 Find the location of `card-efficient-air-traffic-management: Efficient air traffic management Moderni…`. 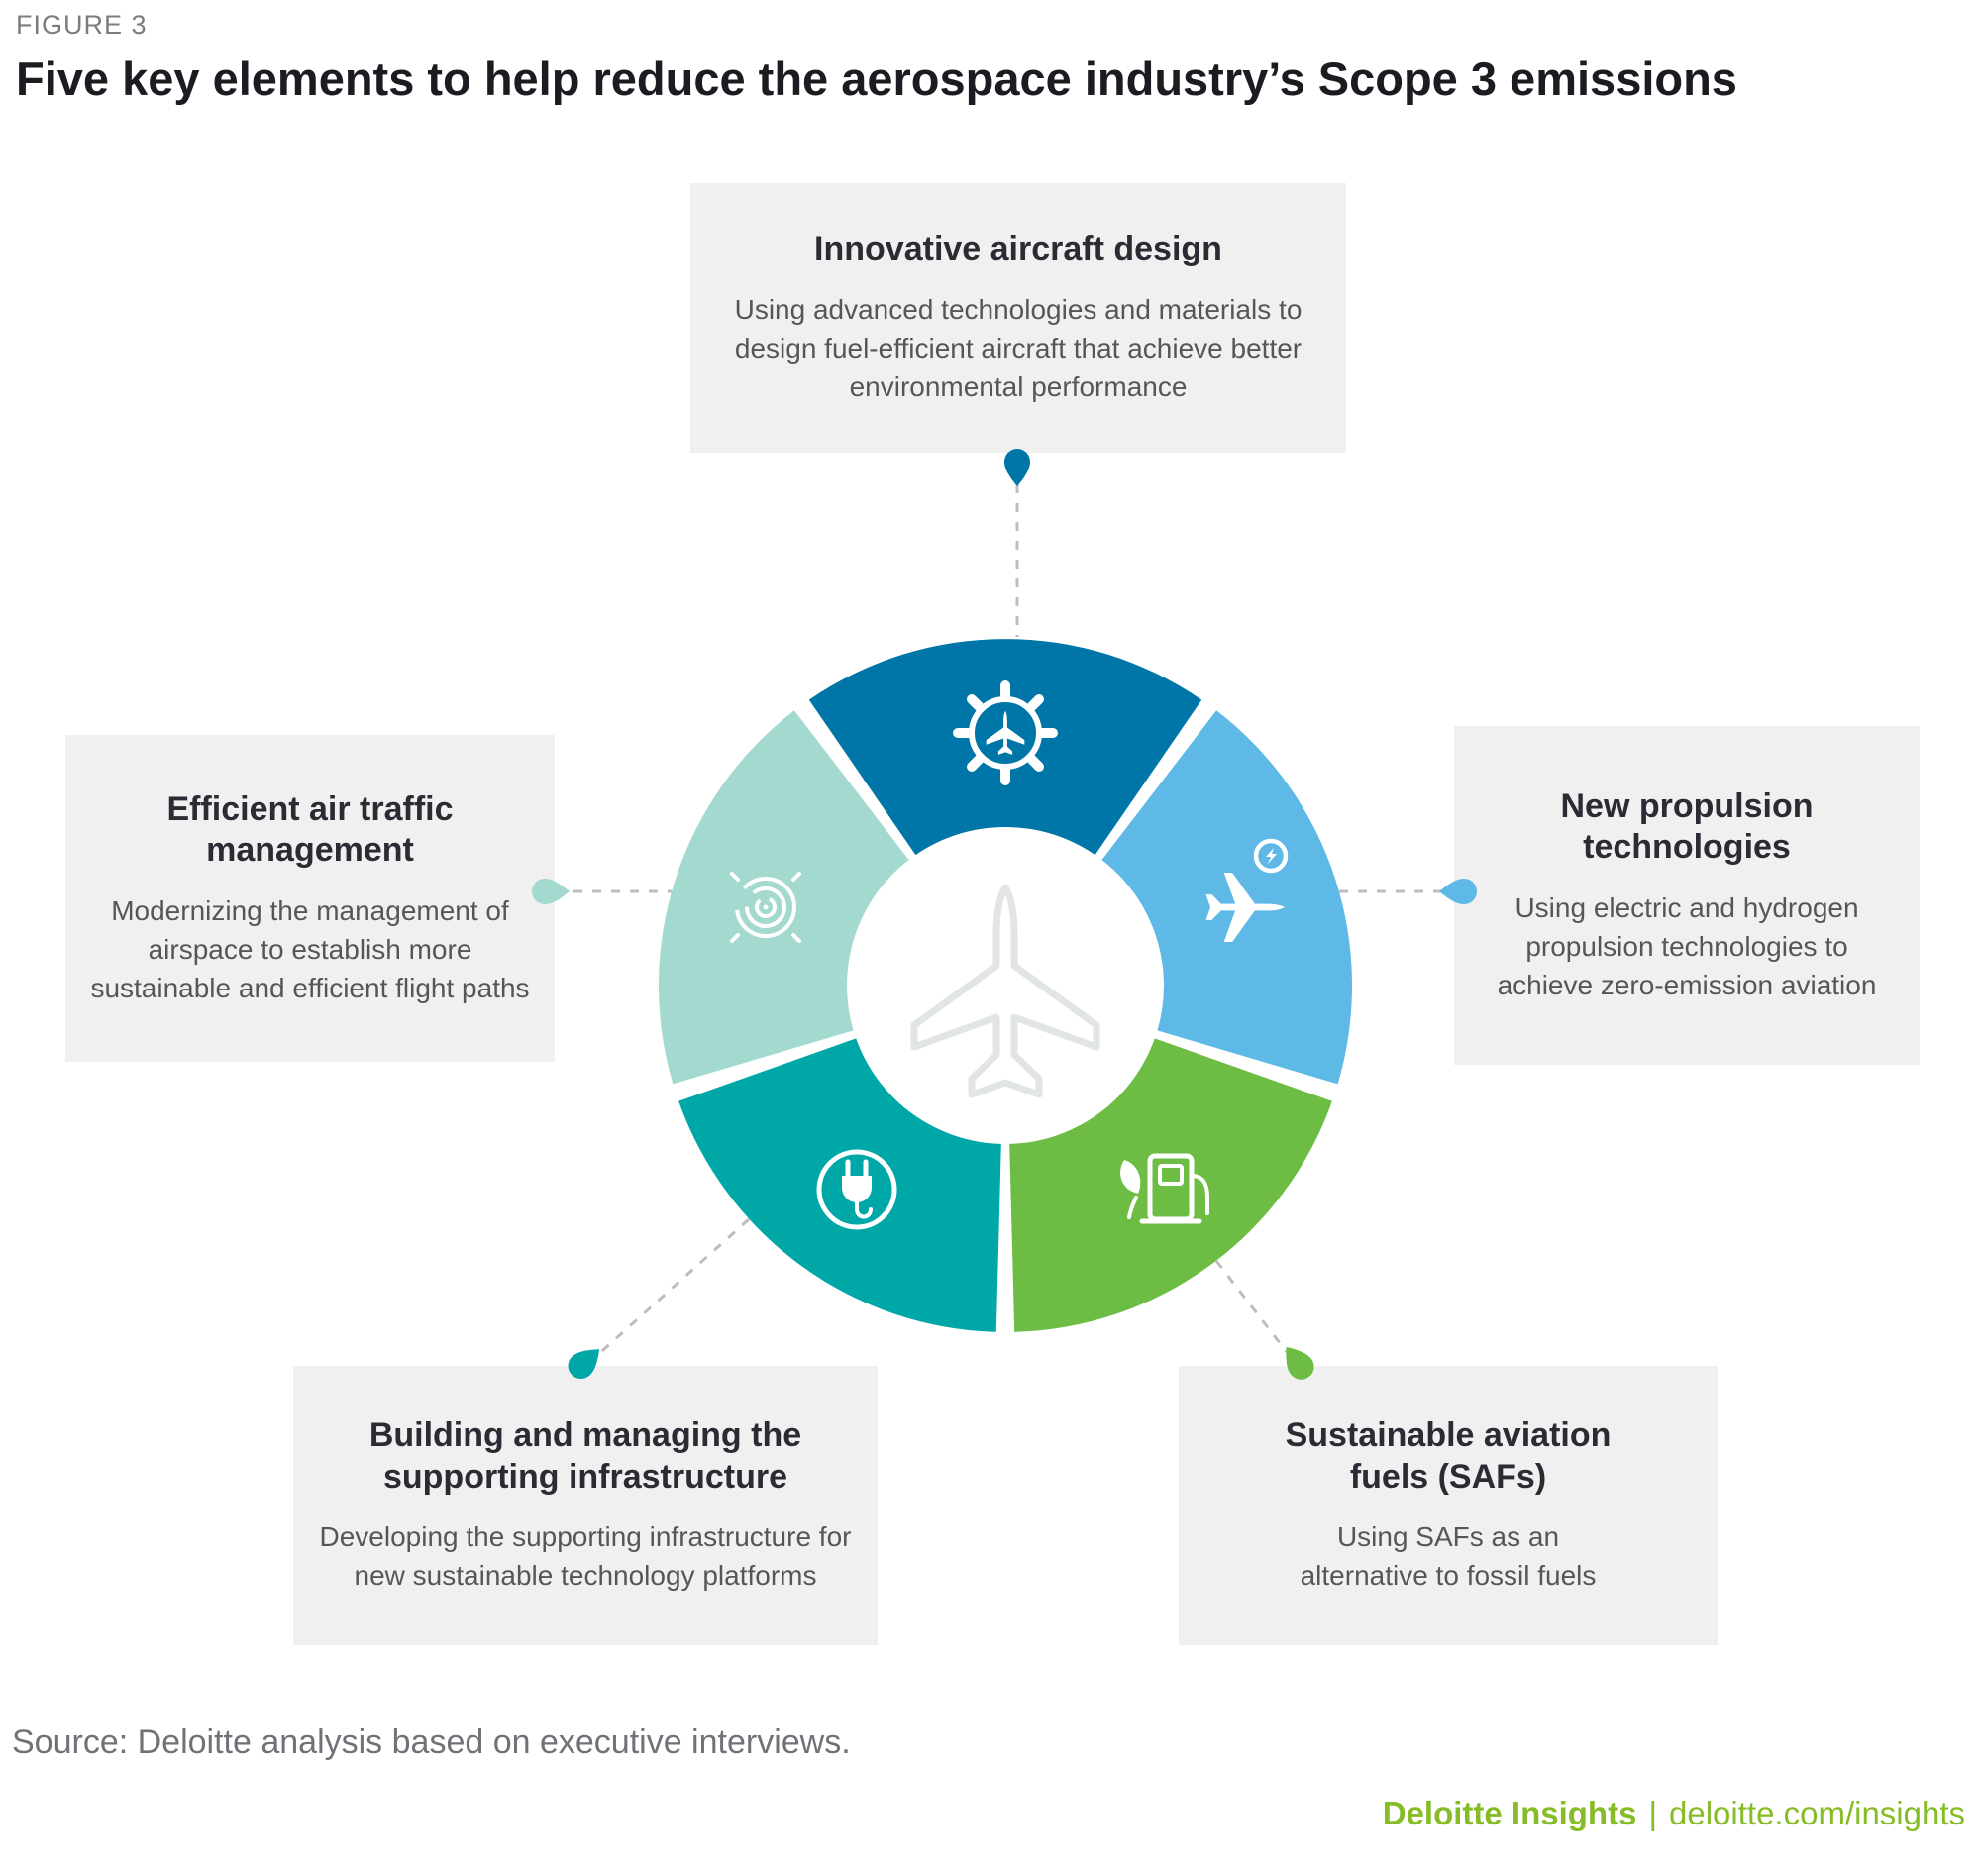

card-efficient-air-traffic-management: Efficient air traffic management Moderni… is located at coordinates (310, 899).